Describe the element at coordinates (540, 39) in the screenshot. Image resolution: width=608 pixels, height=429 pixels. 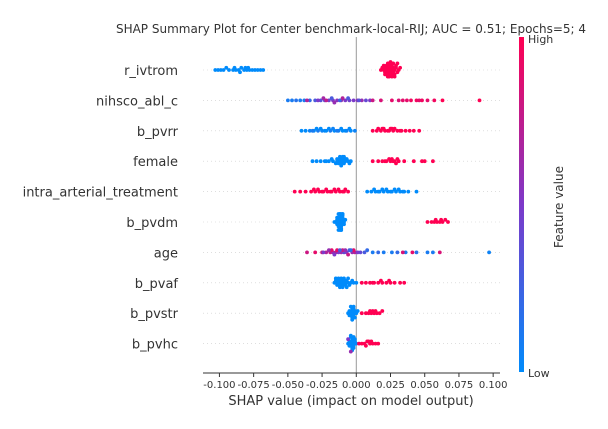
I see `colorbar-high-label: High` at that location.